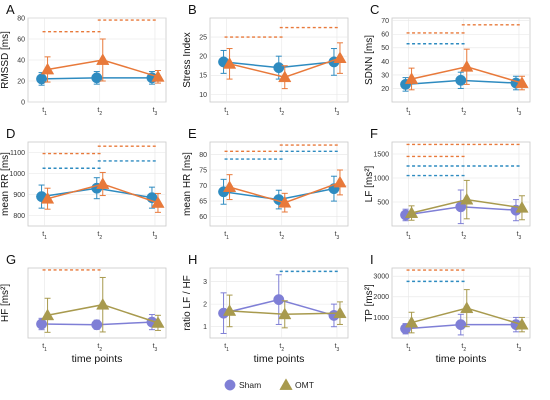 This screenshot has width=550, height=400. I want to click on y-axis-label: LF [ms²], so click(369, 183).